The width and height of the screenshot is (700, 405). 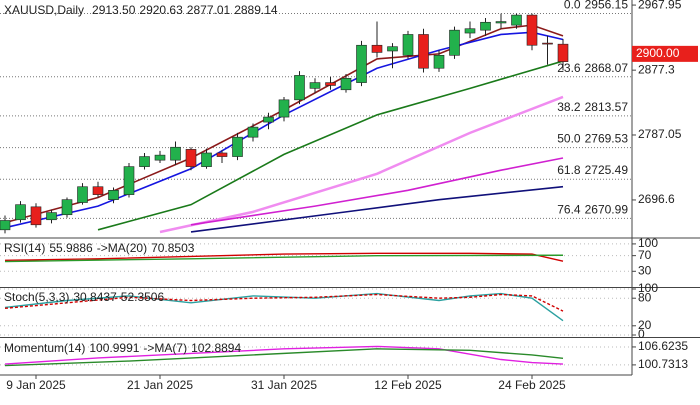 What do you see at coordinates (663, 346) in the screenshot?
I see `y-tick-label: 106.6235` at bounding box center [663, 346].